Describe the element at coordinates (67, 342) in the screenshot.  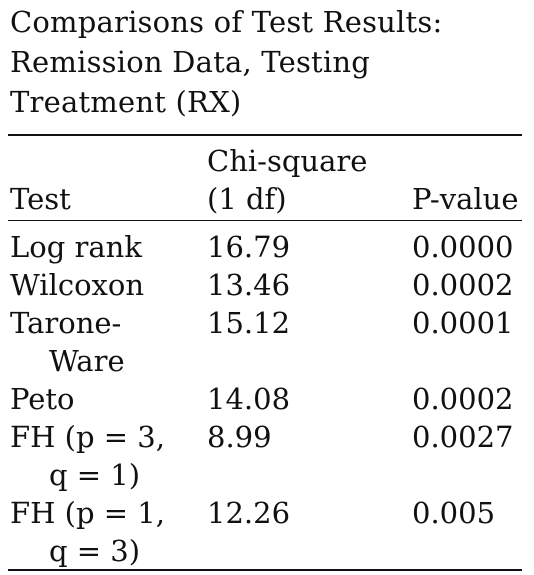
I see `table-row-test: Tarone- Ware` at that location.